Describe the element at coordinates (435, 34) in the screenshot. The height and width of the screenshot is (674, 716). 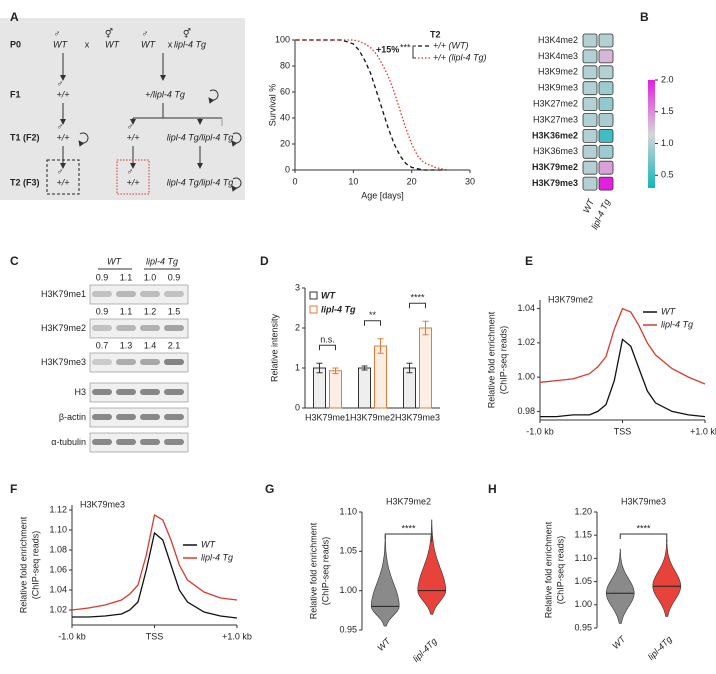
I see `legend-title: T2` at that location.